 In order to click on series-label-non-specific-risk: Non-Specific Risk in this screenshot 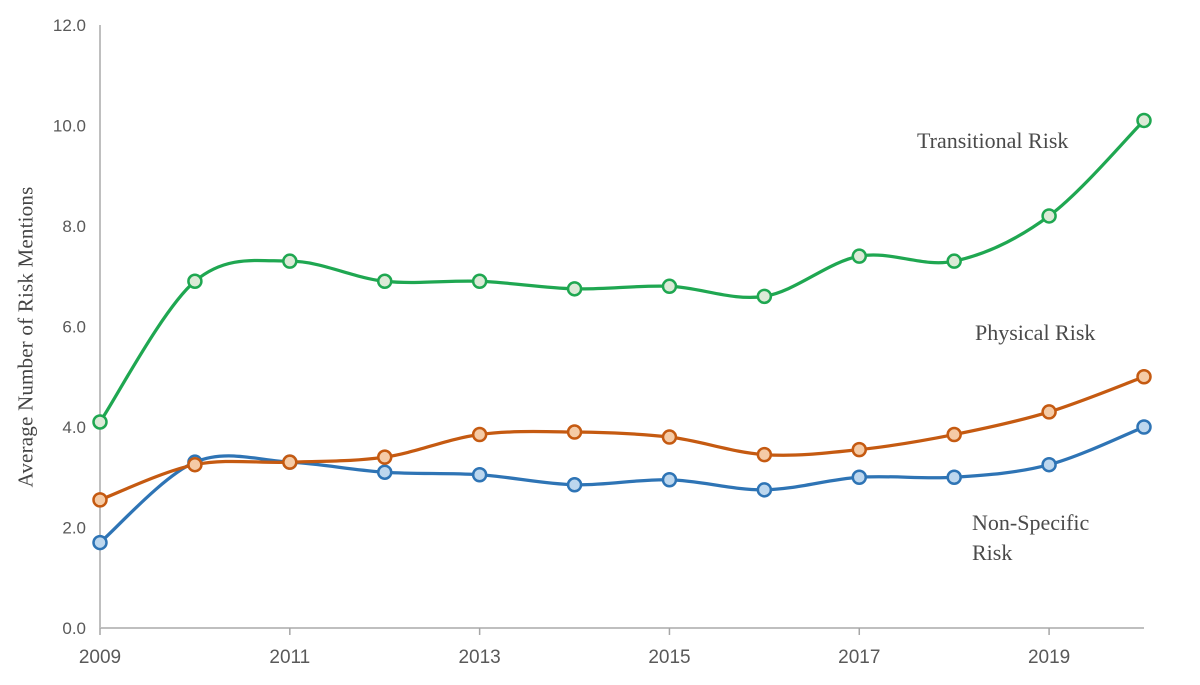, I will do `click(1030, 538)`.